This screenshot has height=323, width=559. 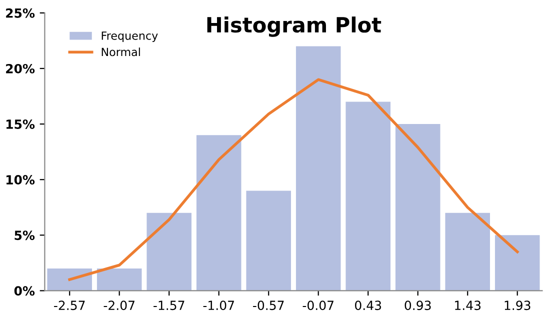 I want to click on y-tick-label: 20%, so click(x=20, y=69).